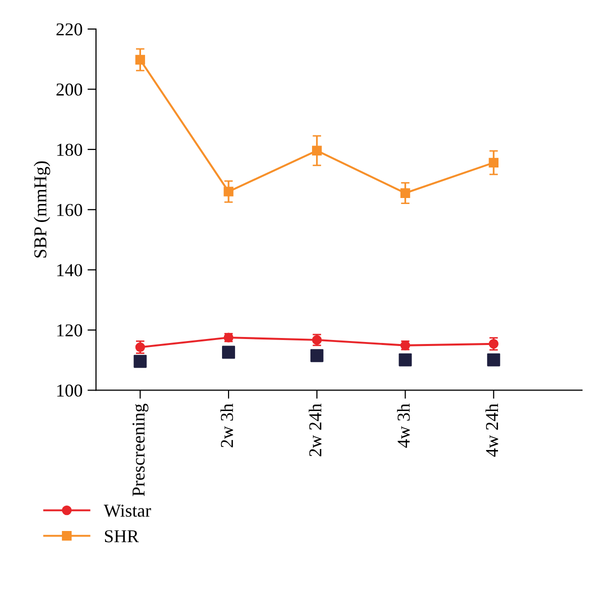  What do you see at coordinates (69, 29) in the screenshot?
I see `y-tick-label: 220` at bounding box center [69, 29].